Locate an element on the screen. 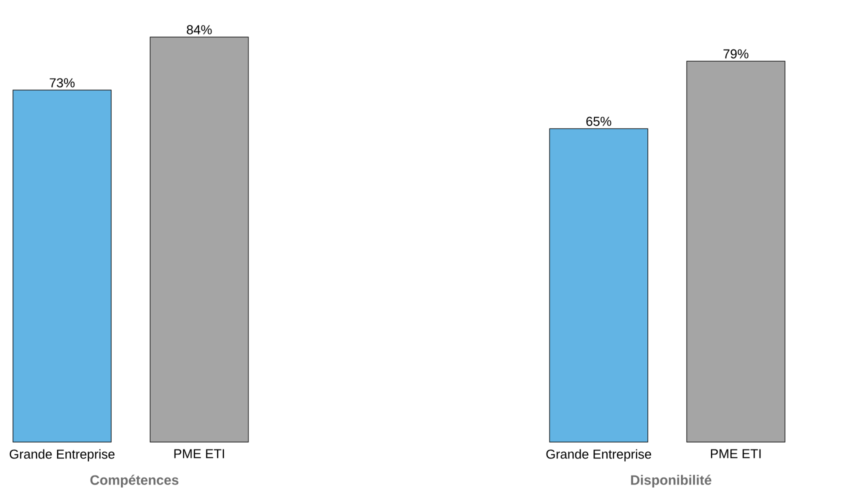  data-label: 79% is located at coordinates (736, 53).